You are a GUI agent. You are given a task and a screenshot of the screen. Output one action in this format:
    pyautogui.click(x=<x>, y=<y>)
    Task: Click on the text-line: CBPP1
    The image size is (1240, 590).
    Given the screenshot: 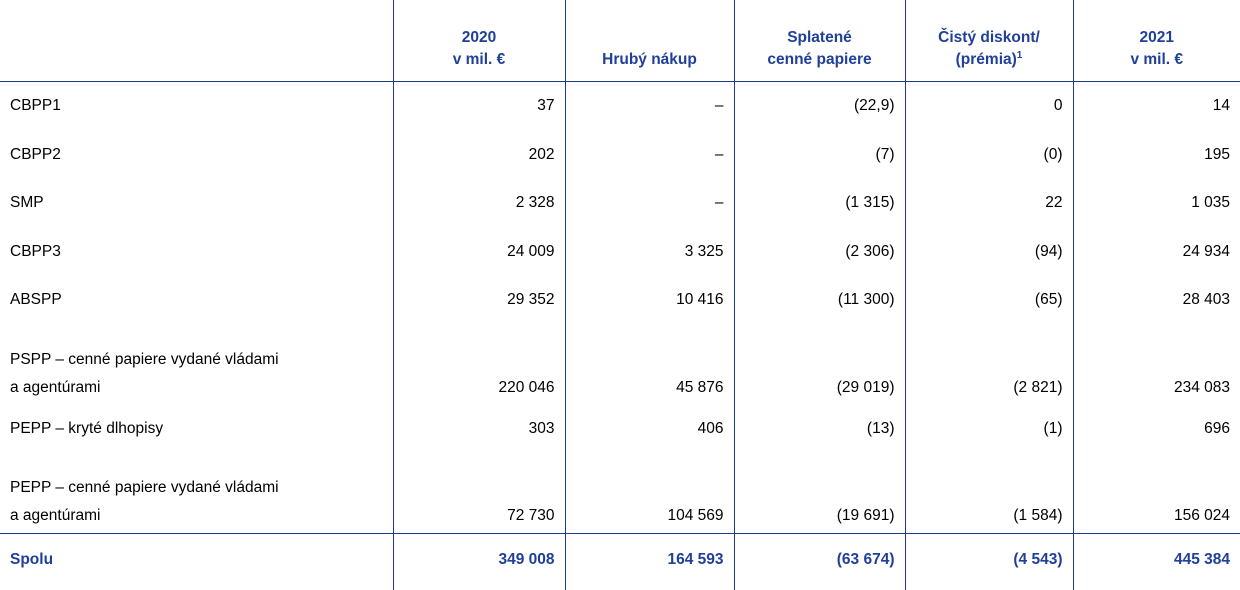 What is the action you would take?
    pyautogui.click(x=196, y=106)
    